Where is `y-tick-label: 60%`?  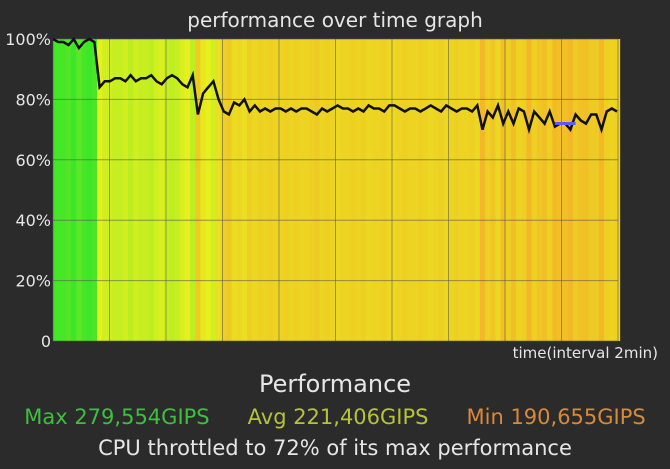 y-tick-label: 60% is located at coordinates (33, 160).